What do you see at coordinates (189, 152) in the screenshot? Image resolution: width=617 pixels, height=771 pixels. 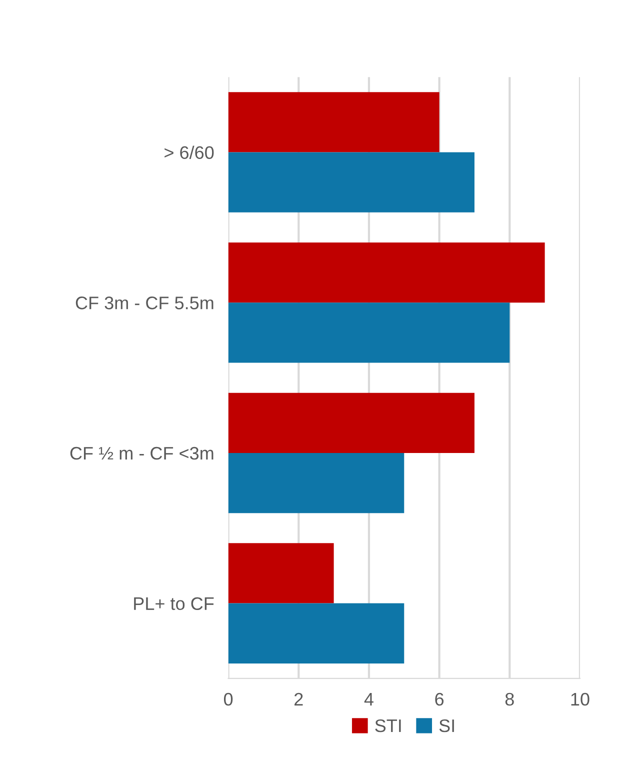 I see `y-tick-label: > 6/60` at bounding box center [189, 152].